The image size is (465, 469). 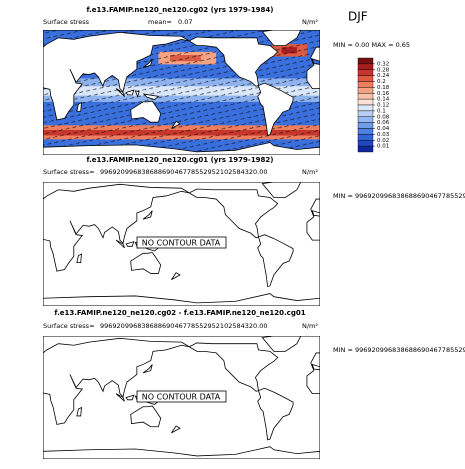 What do you see at coordinates (383, 76) in the screenshot?
I see `colorbar-label: 0.24` at bounding box center [383, 76].